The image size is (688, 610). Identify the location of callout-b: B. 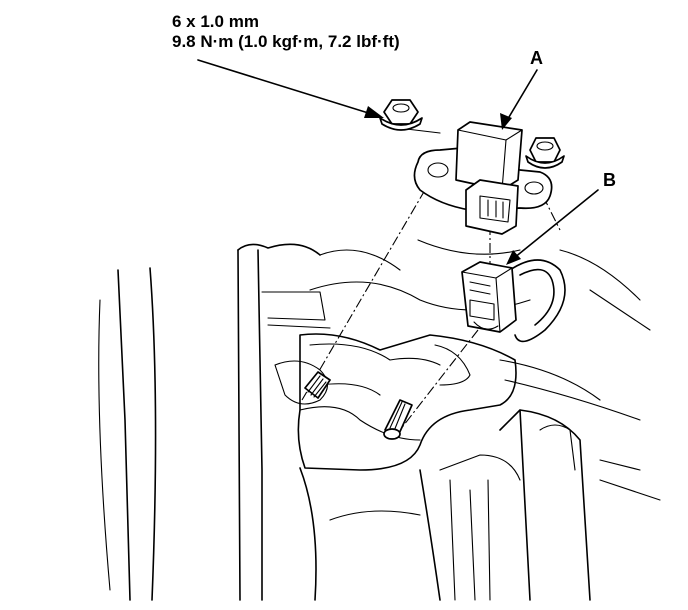
(609, 180).